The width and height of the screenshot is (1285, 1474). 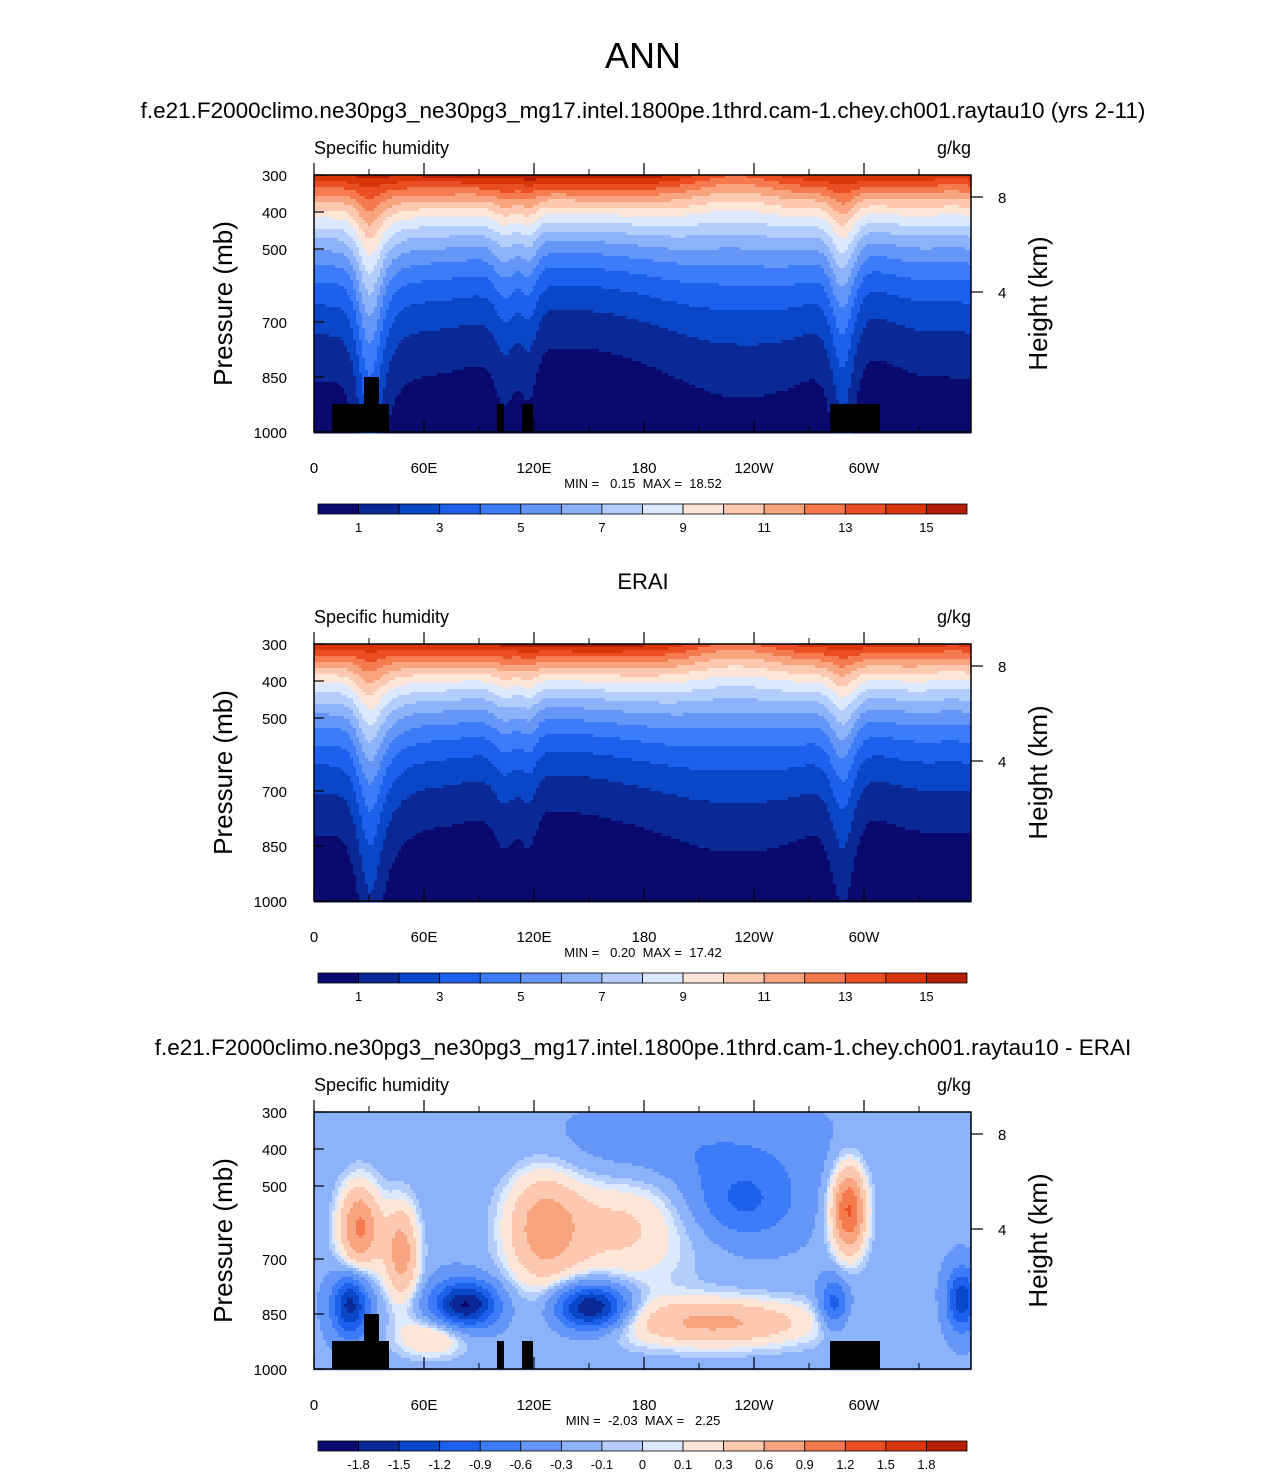 What do you see at coordinates (439, 996) in the screenshot?
I see `colorbar-label: 3` at bounding box center [439, 996].